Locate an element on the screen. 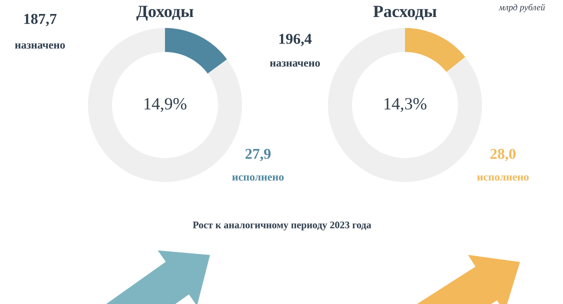 This screenshot has width=563, height=304. text: Рост к аналогичному периоду 2023 года is located at coordinates (282, 226).